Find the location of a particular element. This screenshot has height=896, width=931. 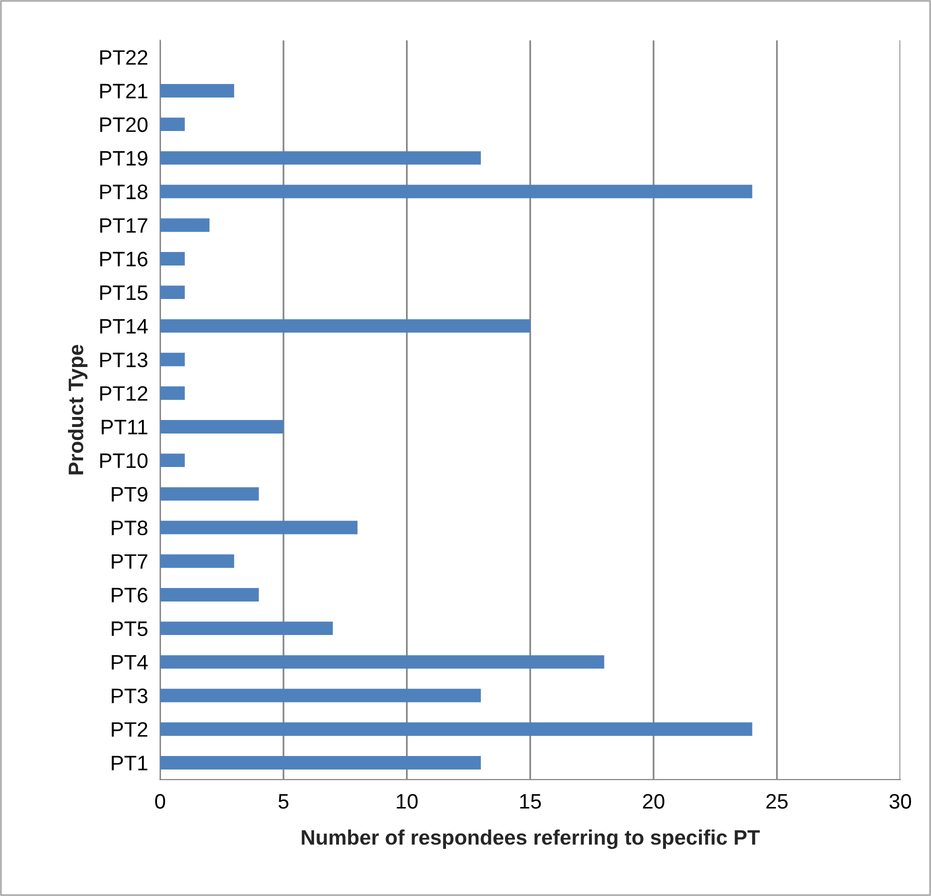

x-tick-label: 25 is located at coordinates (777, 801).